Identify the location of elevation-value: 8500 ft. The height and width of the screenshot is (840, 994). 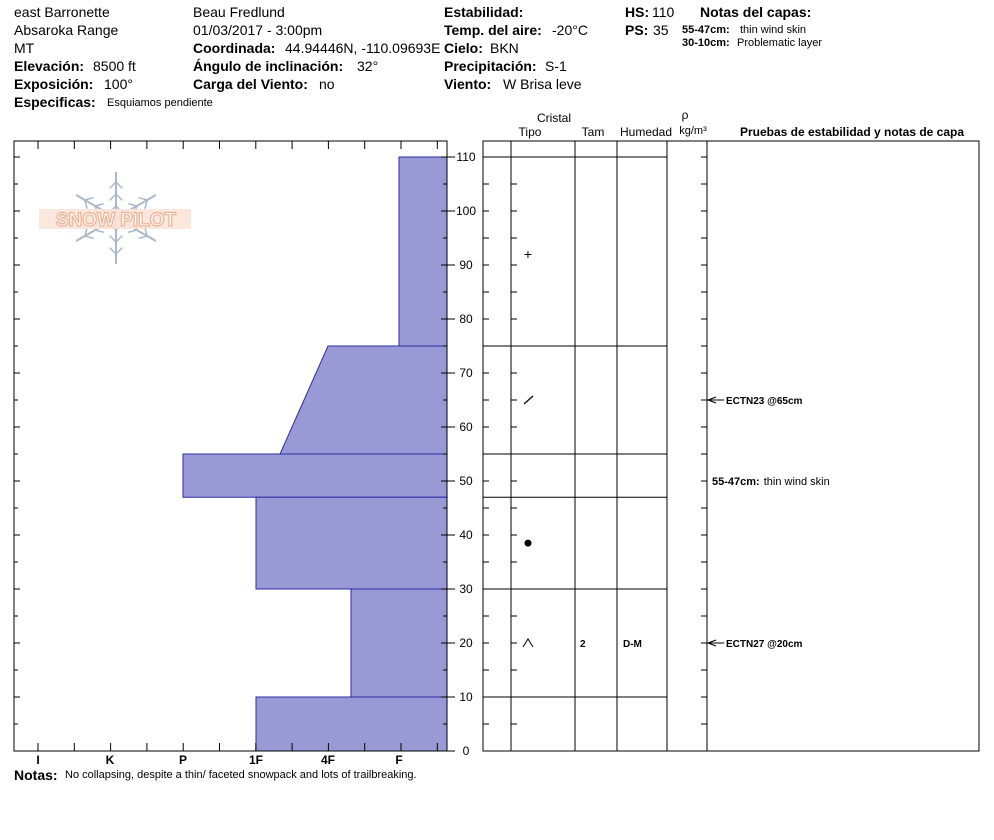
(114, 66).